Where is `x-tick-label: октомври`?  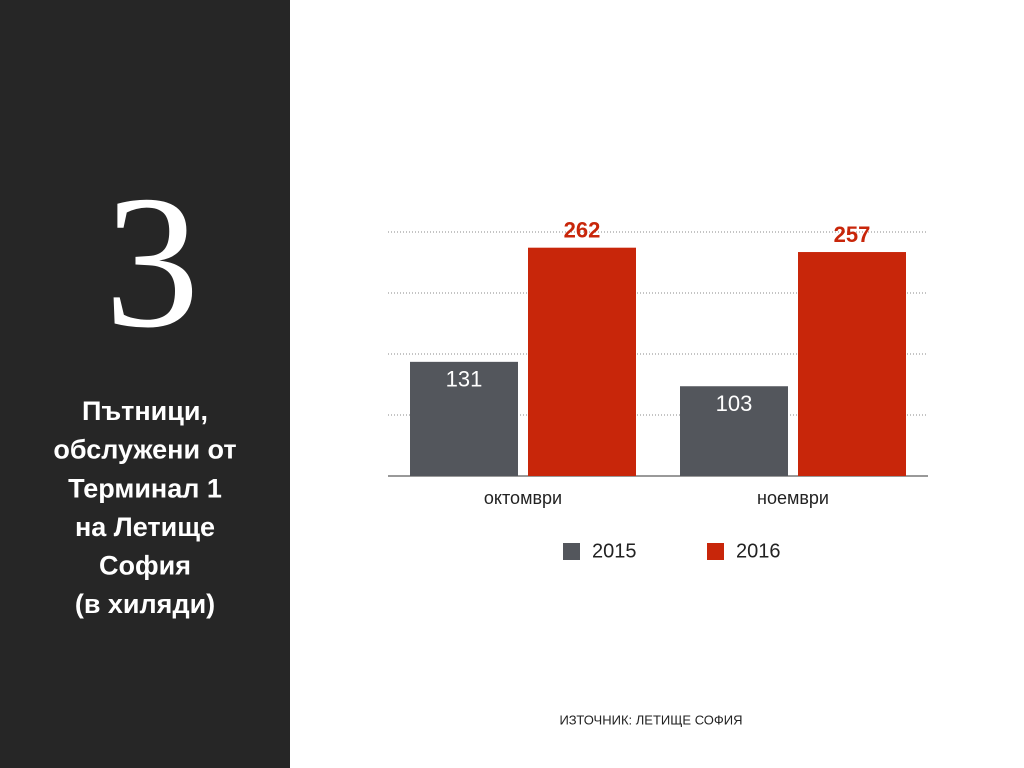
x-tick-label: октомври is located at coordinates (523, 498).